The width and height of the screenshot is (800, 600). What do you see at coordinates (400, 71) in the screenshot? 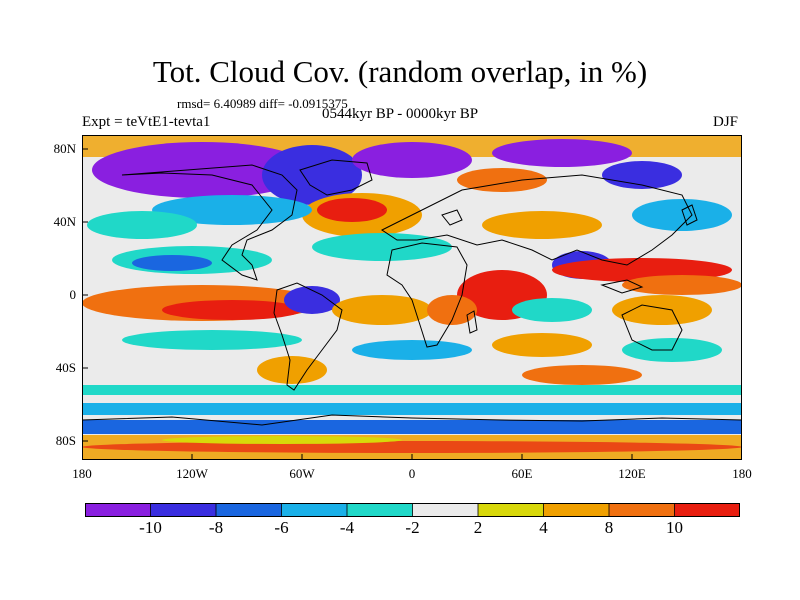
I see `figure-title: Tot. Cloud Cov. (random overlap, in %)` at bounding box center [400, 71].